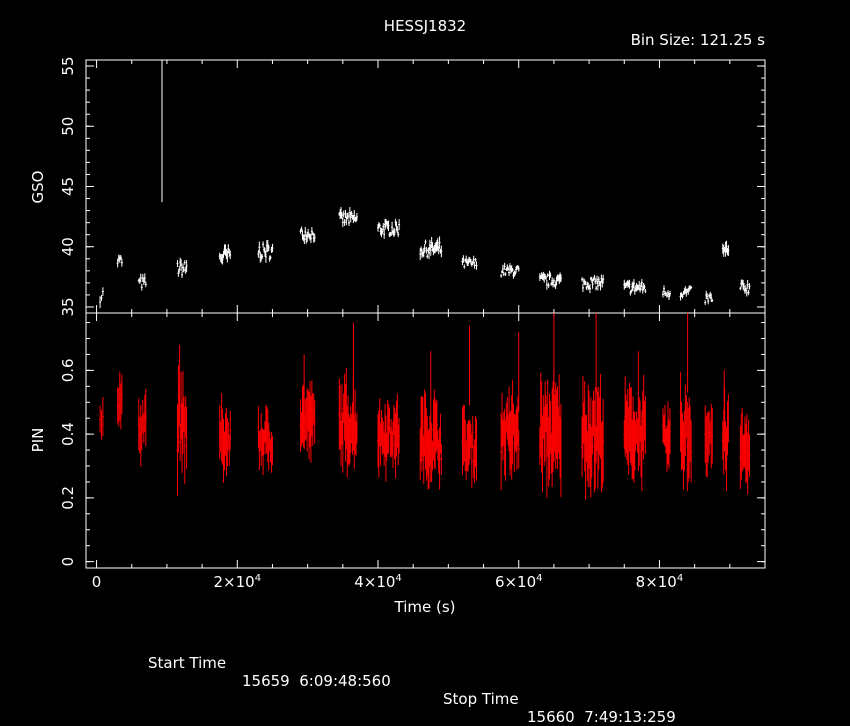 Image resolution: width=850 pixels, height=726 pixels. I want to click on pin-ytick-label: 0.6, so click(68, 370).